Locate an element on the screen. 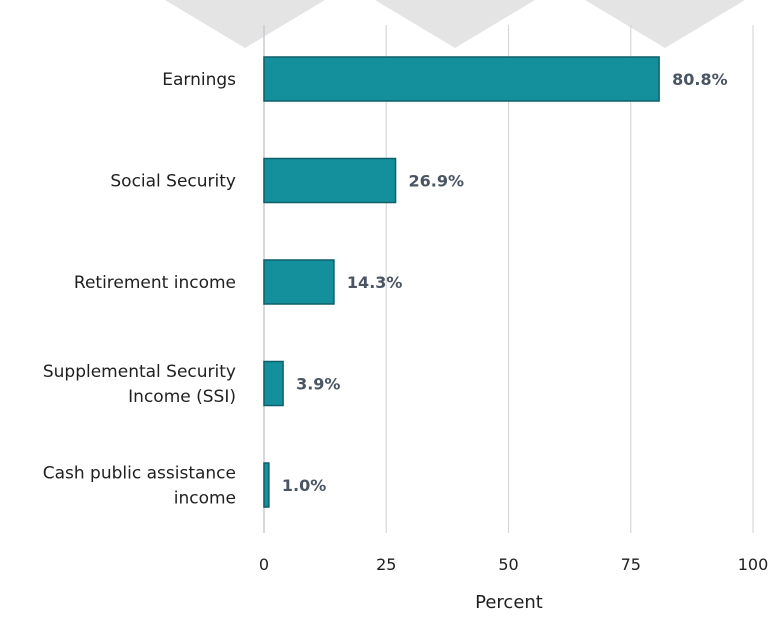 The width and height of the screenshot is (771, 617). category-label: Cash public assistance income is located at coordinates (139, 486).